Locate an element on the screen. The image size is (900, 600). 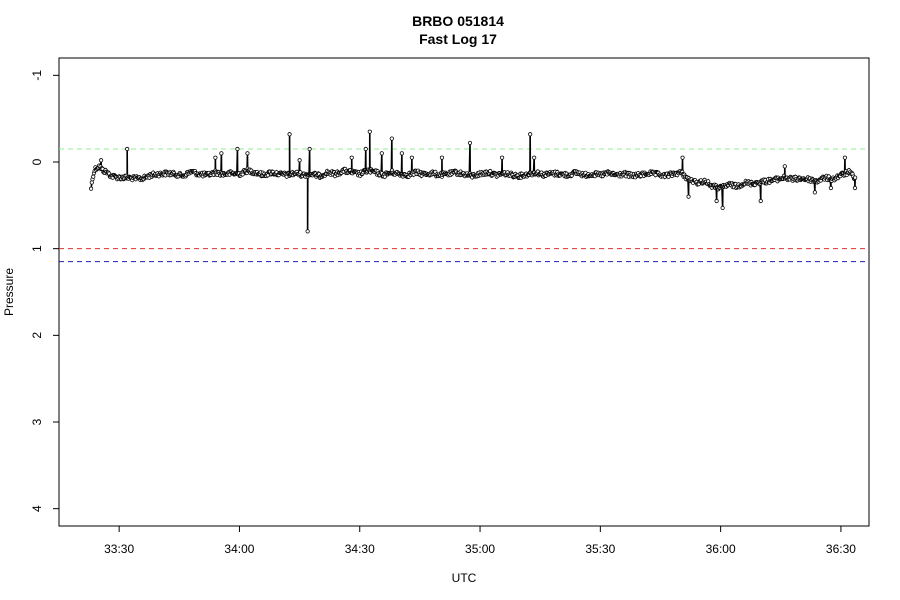
x-tick-label: 33:30 is located at coordinates (119, 549).